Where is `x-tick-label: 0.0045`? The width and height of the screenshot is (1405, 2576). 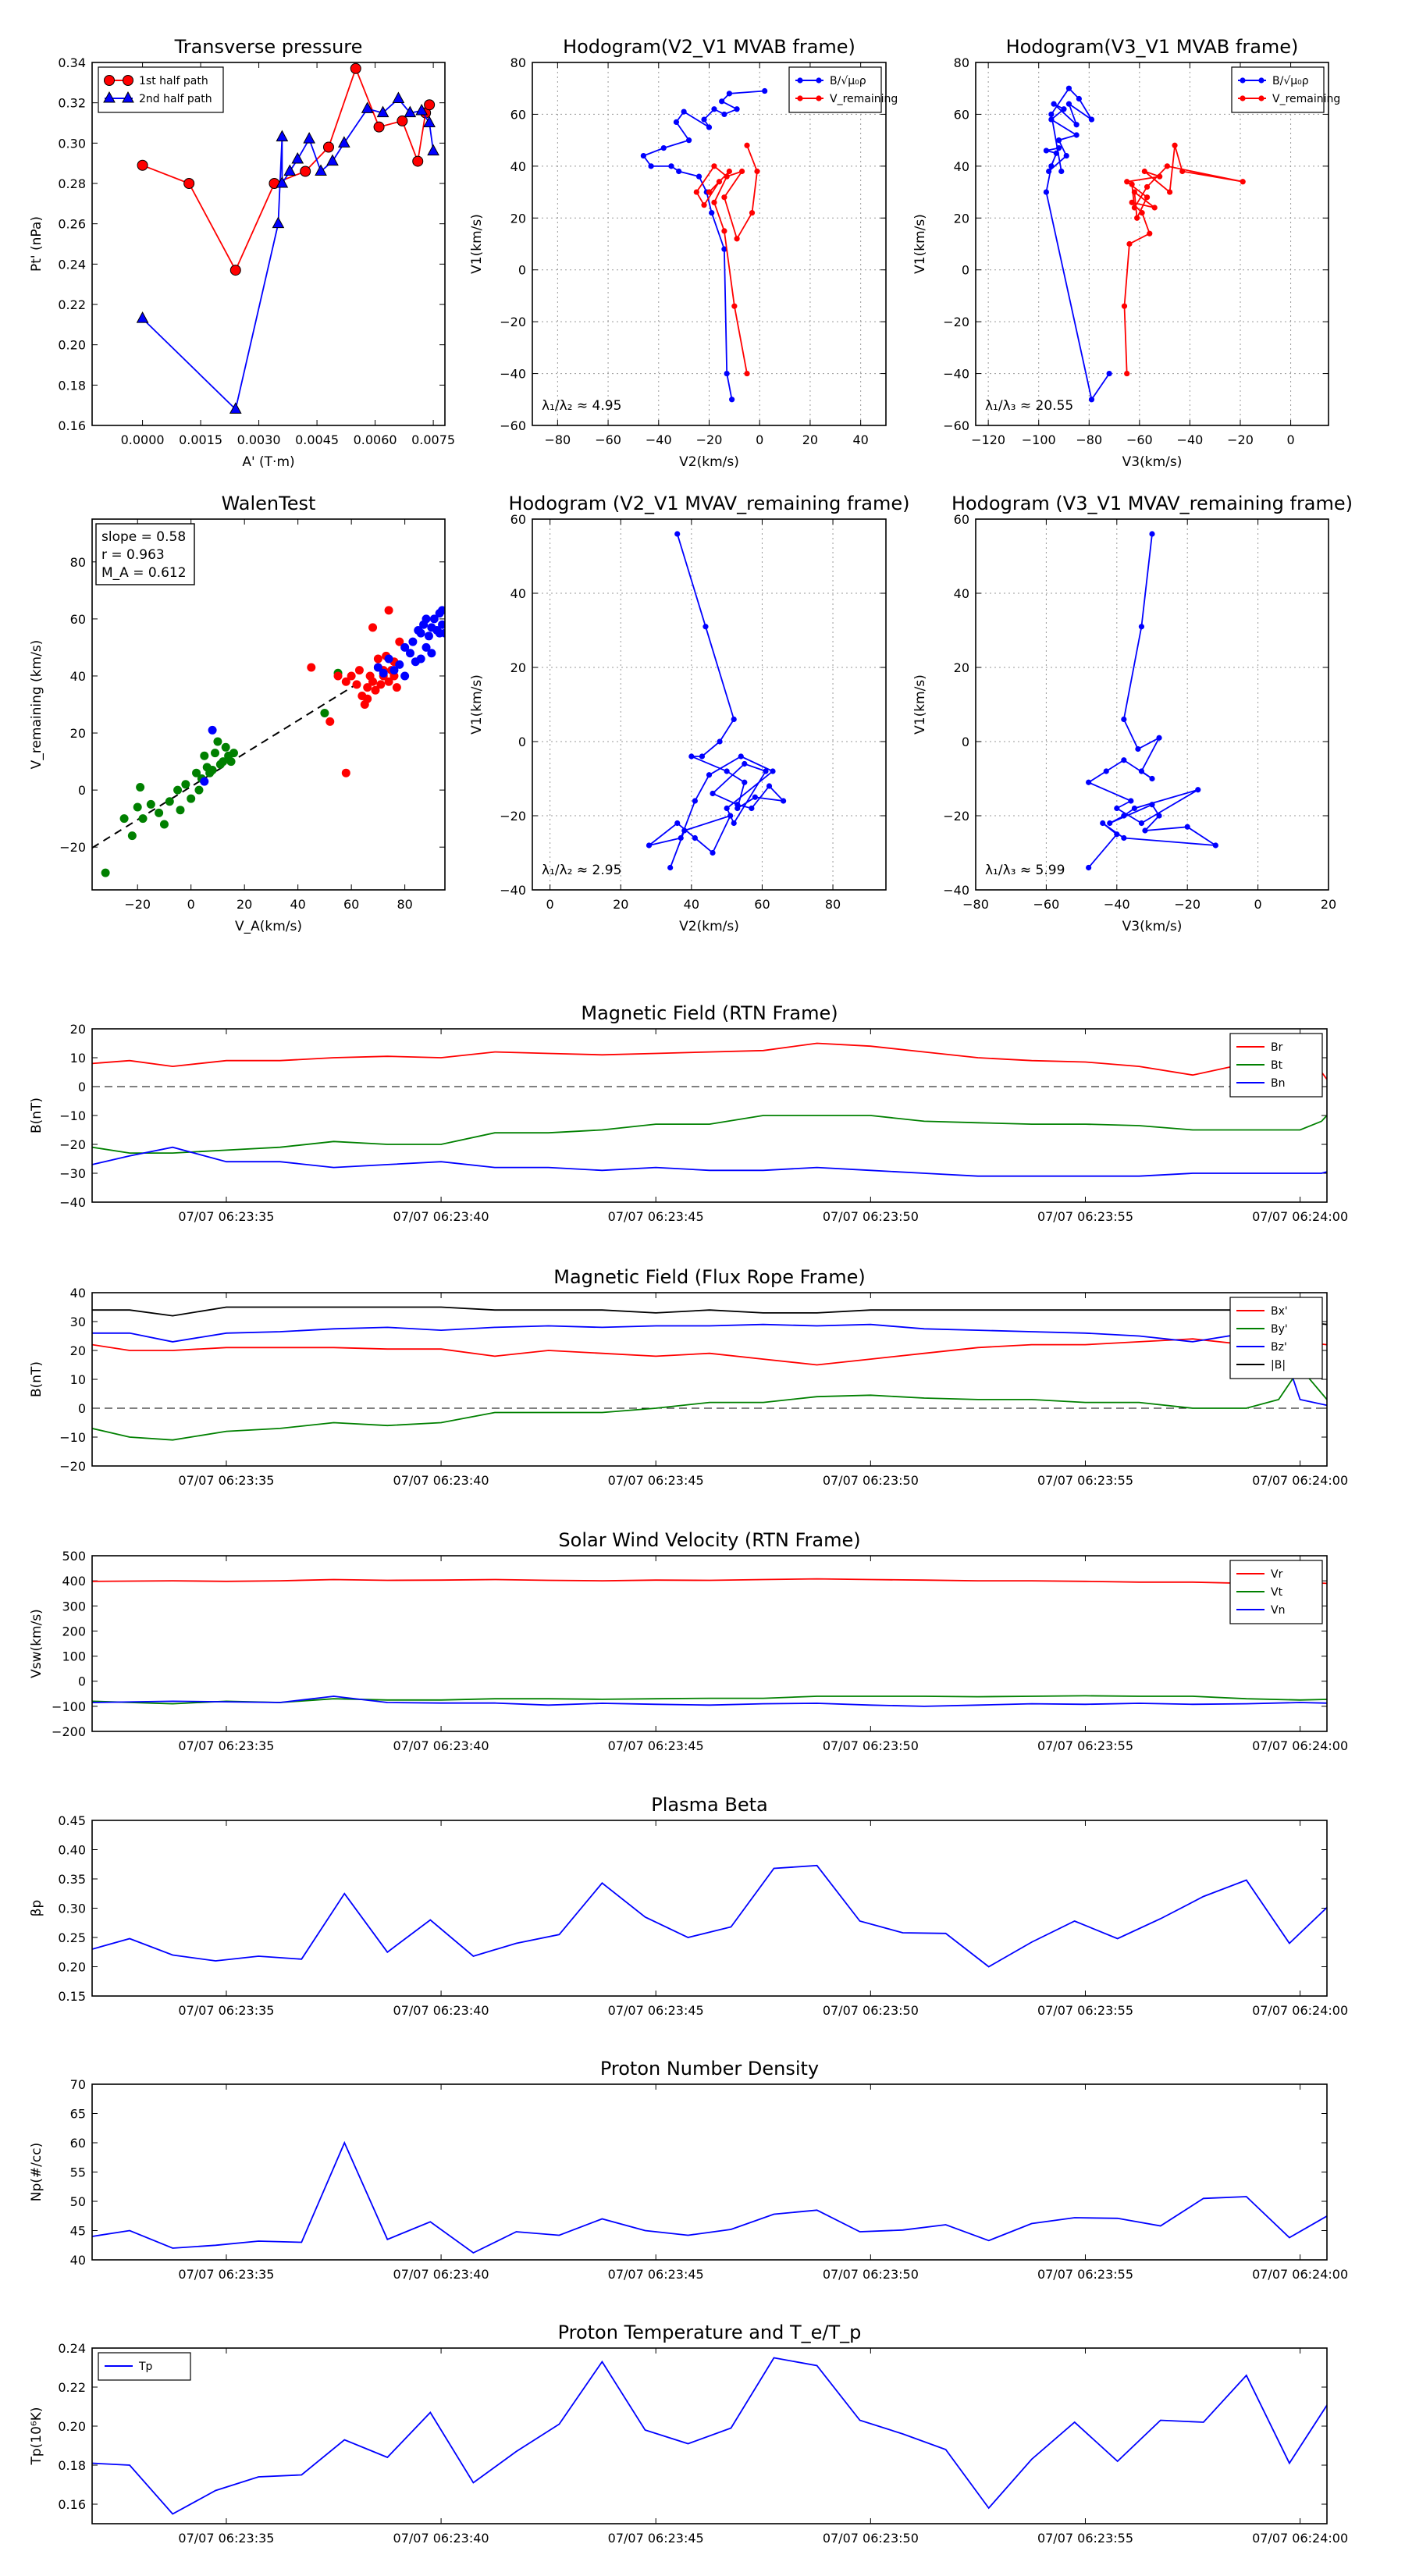 x-tick-label: 0.0045 is located at coordinates (317, 439).